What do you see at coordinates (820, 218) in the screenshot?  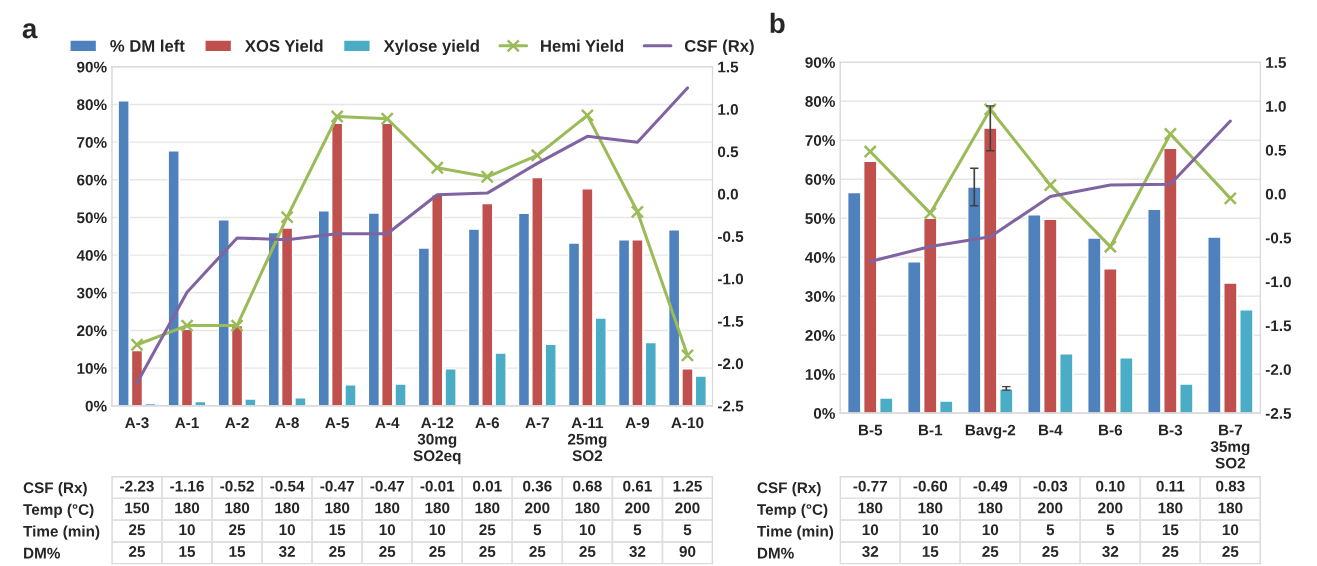 I see `y-tick-label: 50%` at bounding box center [820, 218].